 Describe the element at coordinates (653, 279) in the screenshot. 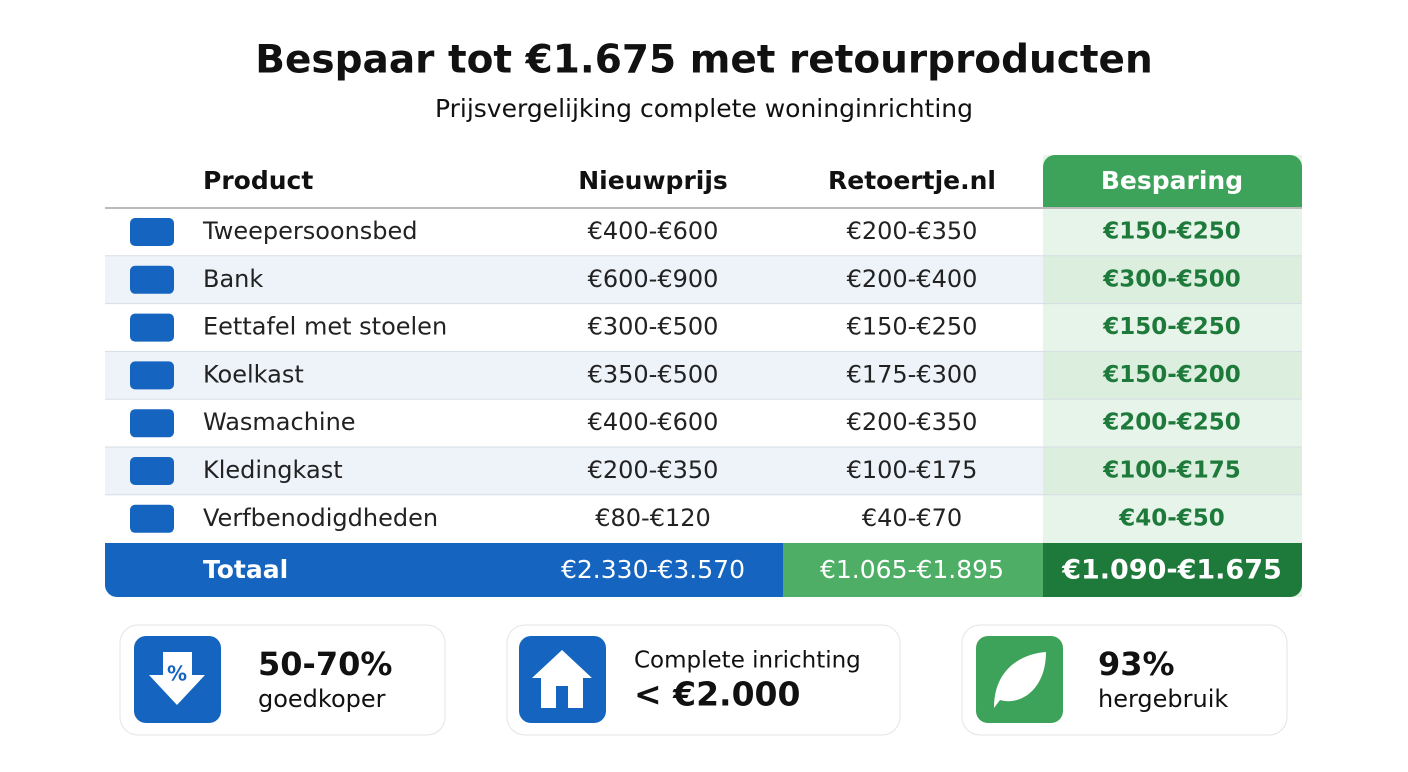

I see `price: €600-€900` at that location.